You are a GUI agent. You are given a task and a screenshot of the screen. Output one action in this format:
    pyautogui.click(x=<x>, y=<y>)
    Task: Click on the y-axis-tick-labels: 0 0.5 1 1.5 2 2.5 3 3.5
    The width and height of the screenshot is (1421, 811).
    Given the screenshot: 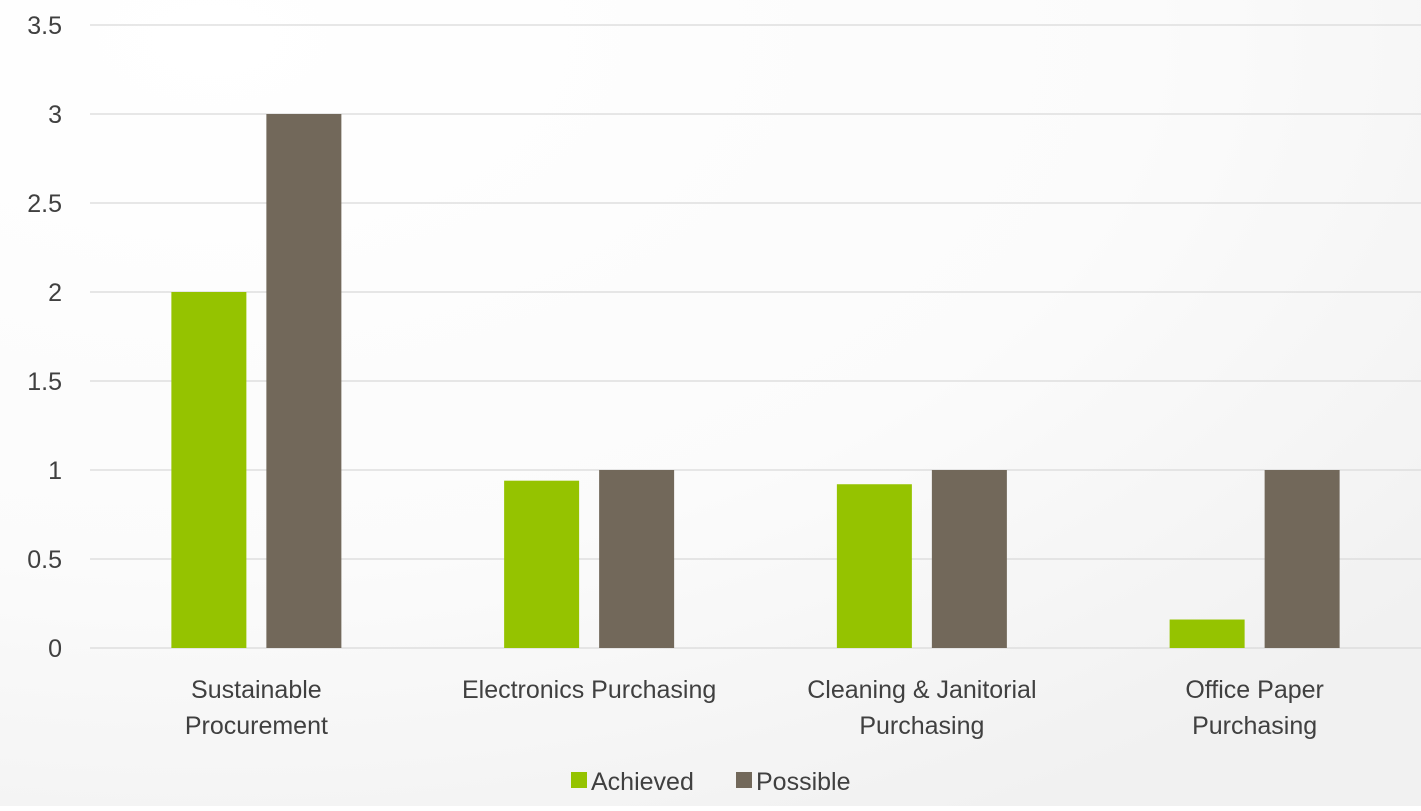 What is the action you would take?
    pyautogui.click(x=44, y=337)
    